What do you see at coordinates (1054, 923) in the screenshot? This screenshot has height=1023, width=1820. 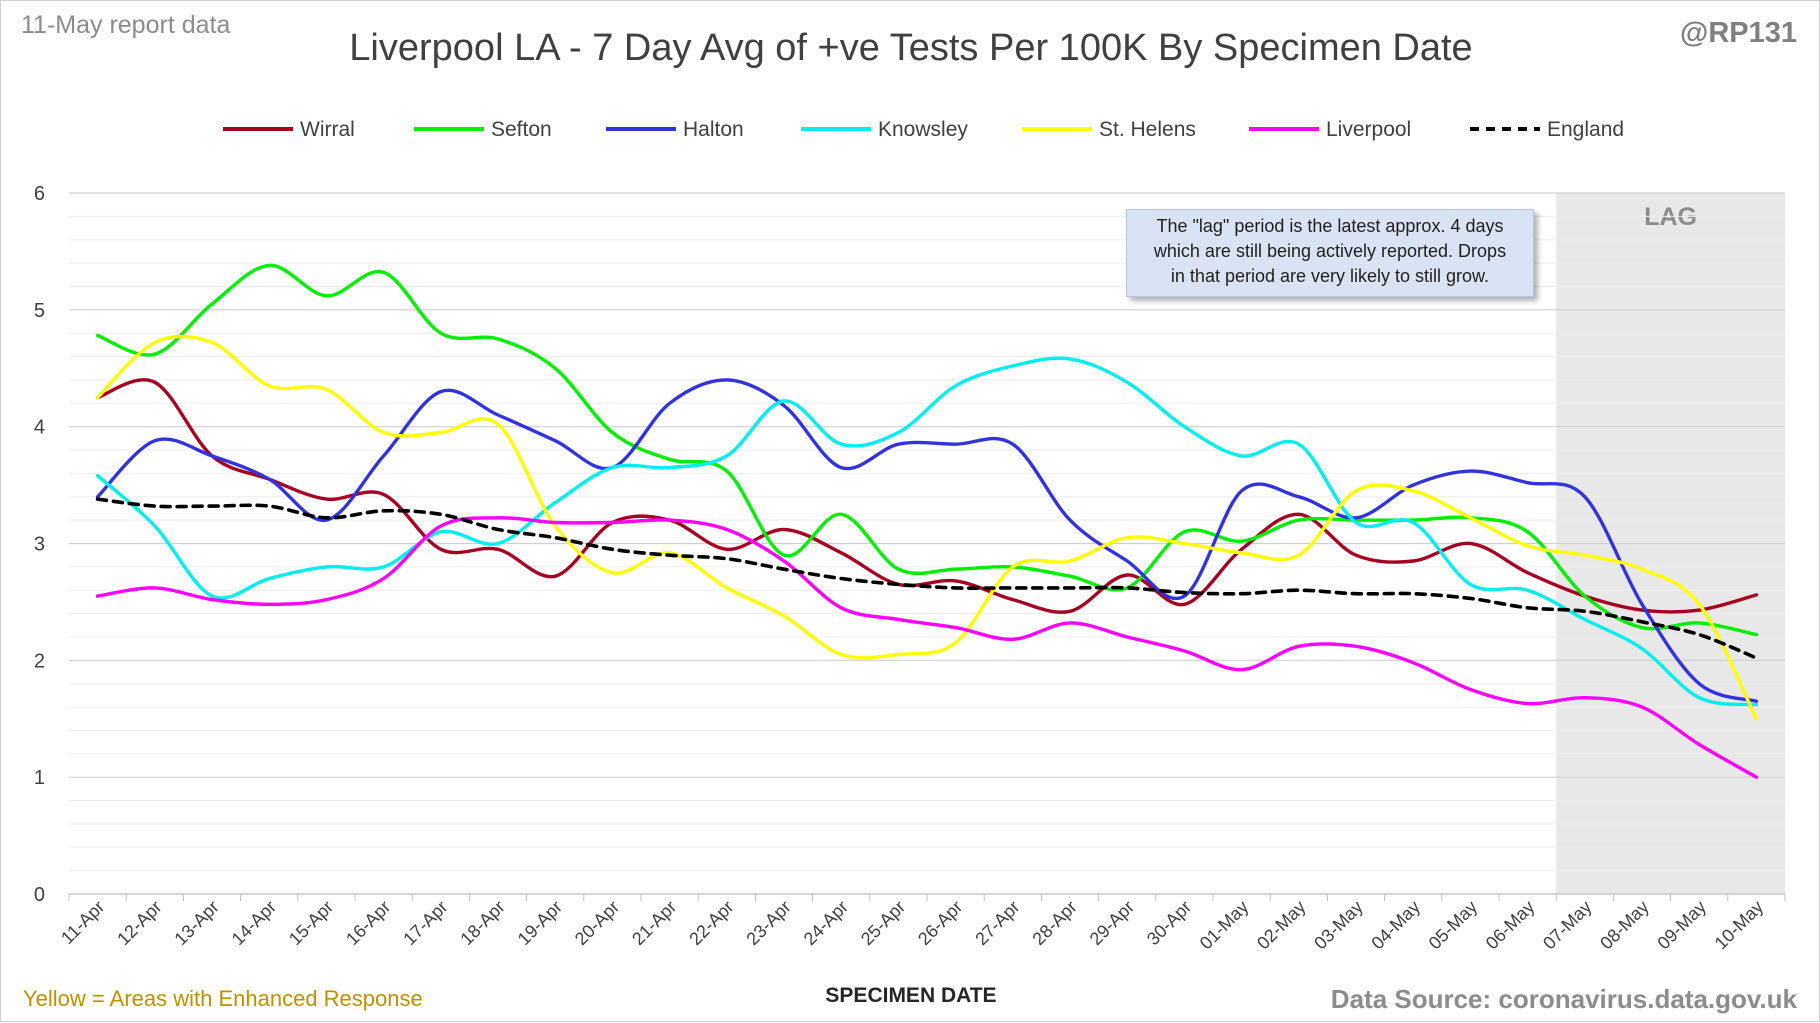 I see `x-tick-label: 28-Apr` at bounding box center [1054, 923].